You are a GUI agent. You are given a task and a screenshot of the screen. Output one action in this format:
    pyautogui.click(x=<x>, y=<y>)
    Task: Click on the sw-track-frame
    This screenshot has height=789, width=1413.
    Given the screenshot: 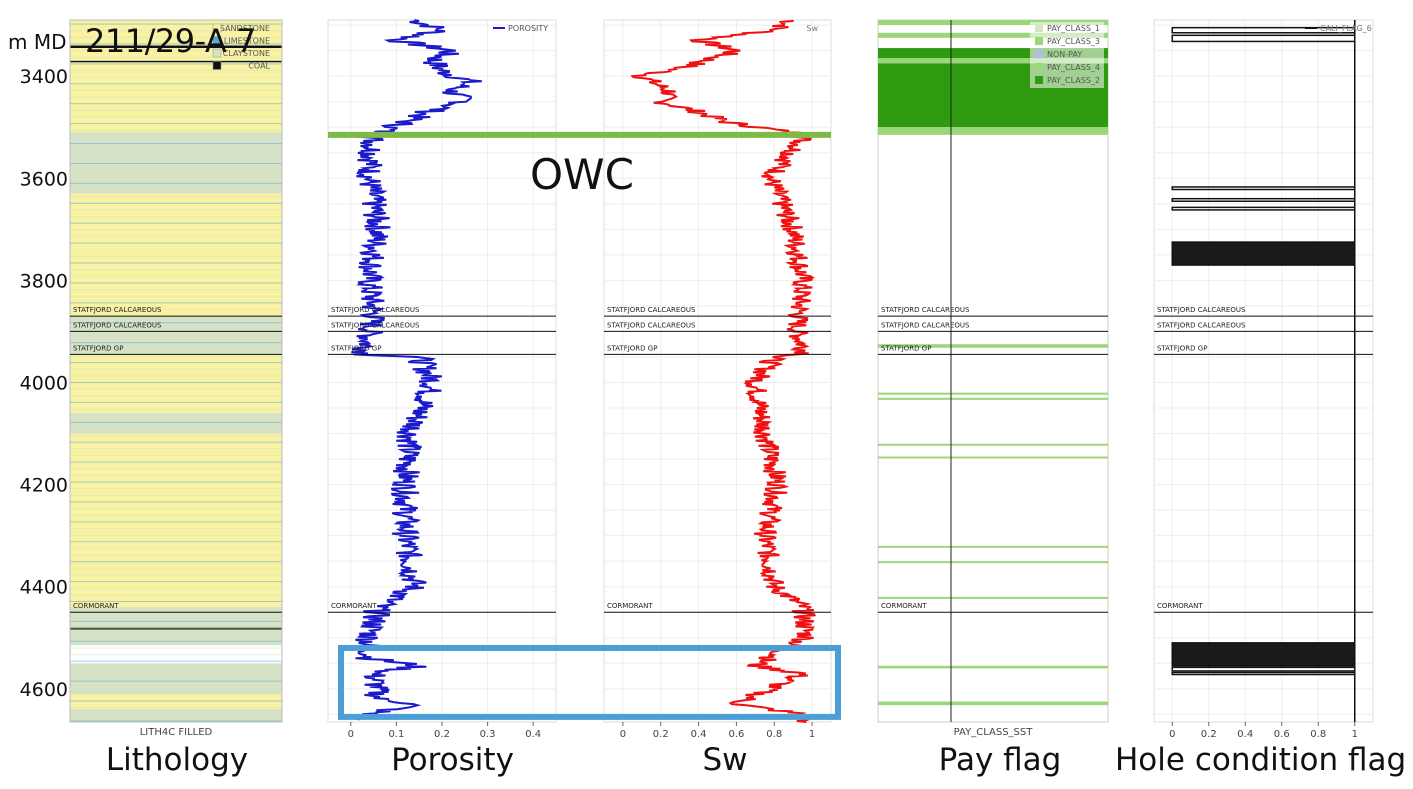 What is the action you would take?
    pyautogui.click(x=717, y=371)
    